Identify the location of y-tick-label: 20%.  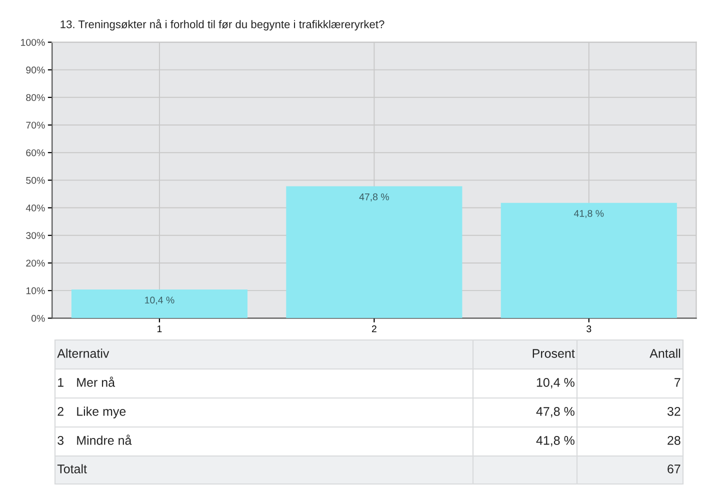
(35, 263).